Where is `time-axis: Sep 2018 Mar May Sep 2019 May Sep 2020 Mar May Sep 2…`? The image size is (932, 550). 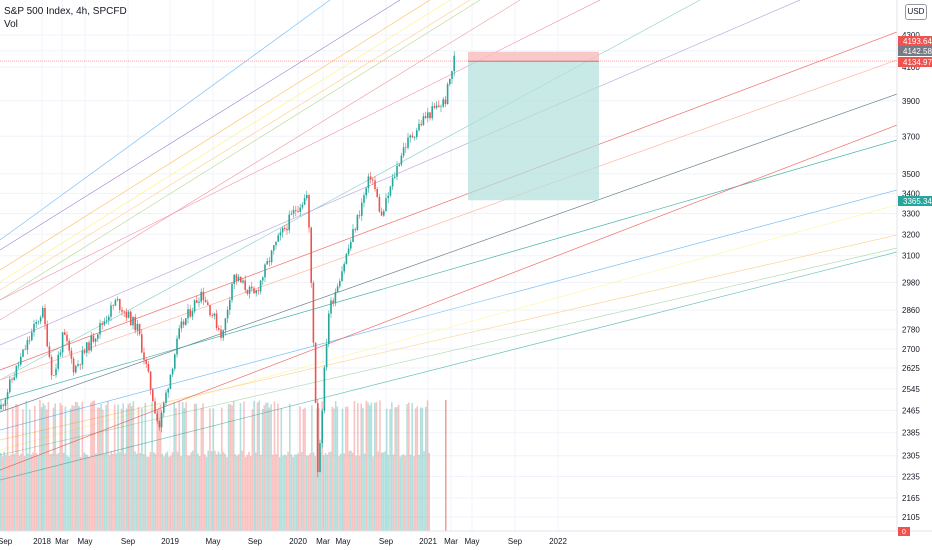
time-axis: Sep 2018 Mar May Sep 2019 May Sep 2020 Mar May Sep 2… is located at coordinates (466, 538).